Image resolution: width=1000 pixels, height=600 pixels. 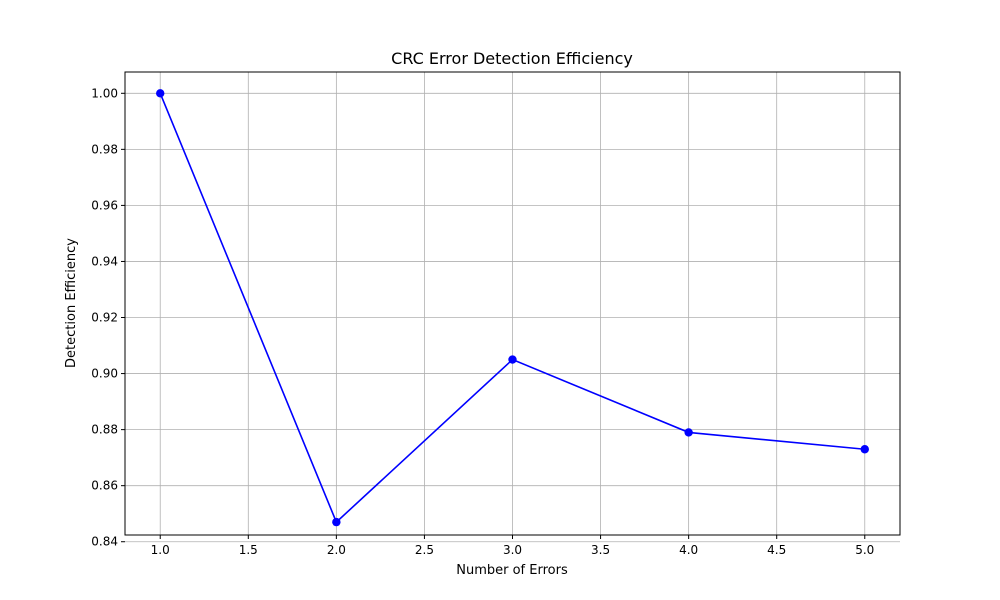 What do you see at coordinates (512, 550) in the screenshot?
I see `x-tick-label: 3.0` at bounding box center [512, 550].